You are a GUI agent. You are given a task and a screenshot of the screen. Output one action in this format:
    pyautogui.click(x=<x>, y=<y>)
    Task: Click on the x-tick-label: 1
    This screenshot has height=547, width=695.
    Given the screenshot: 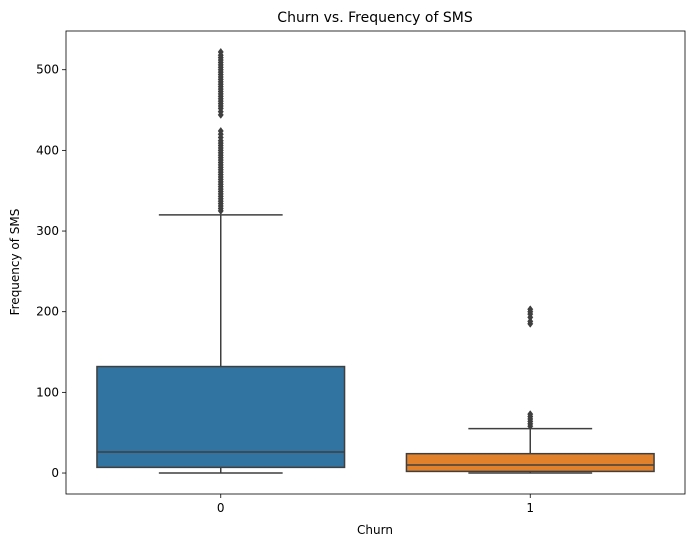 What is the action you would take?
    pyautogui.click(x=530, y=508)
    